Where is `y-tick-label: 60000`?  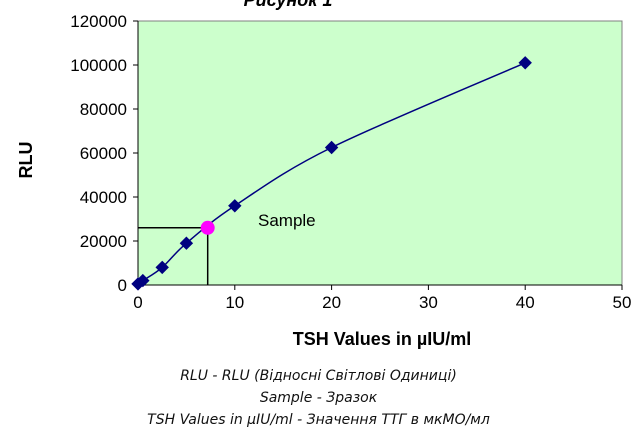 y-tick-label: 60000 is located at coordinates (103, 153).